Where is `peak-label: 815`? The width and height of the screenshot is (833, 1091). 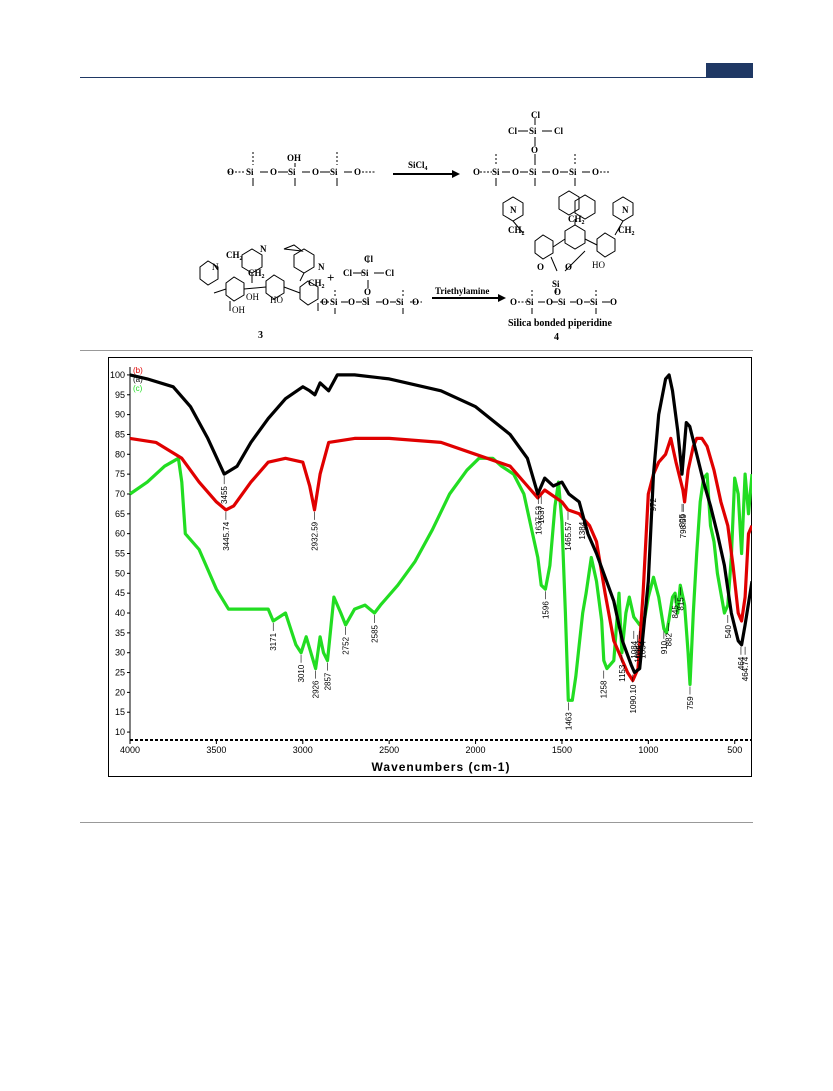
peak-label: 815 is located at coordinates (680, 604).